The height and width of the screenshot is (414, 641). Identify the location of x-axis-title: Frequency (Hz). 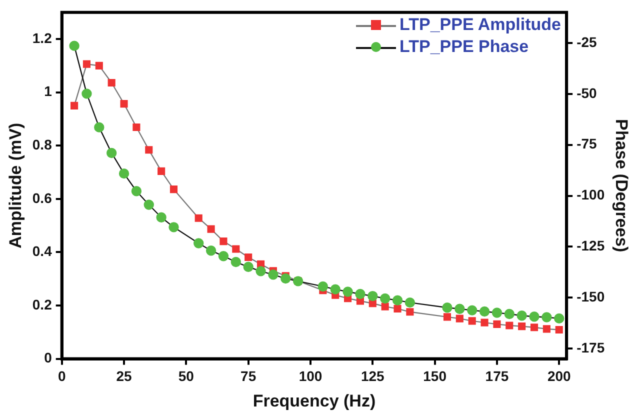
(314, 400).